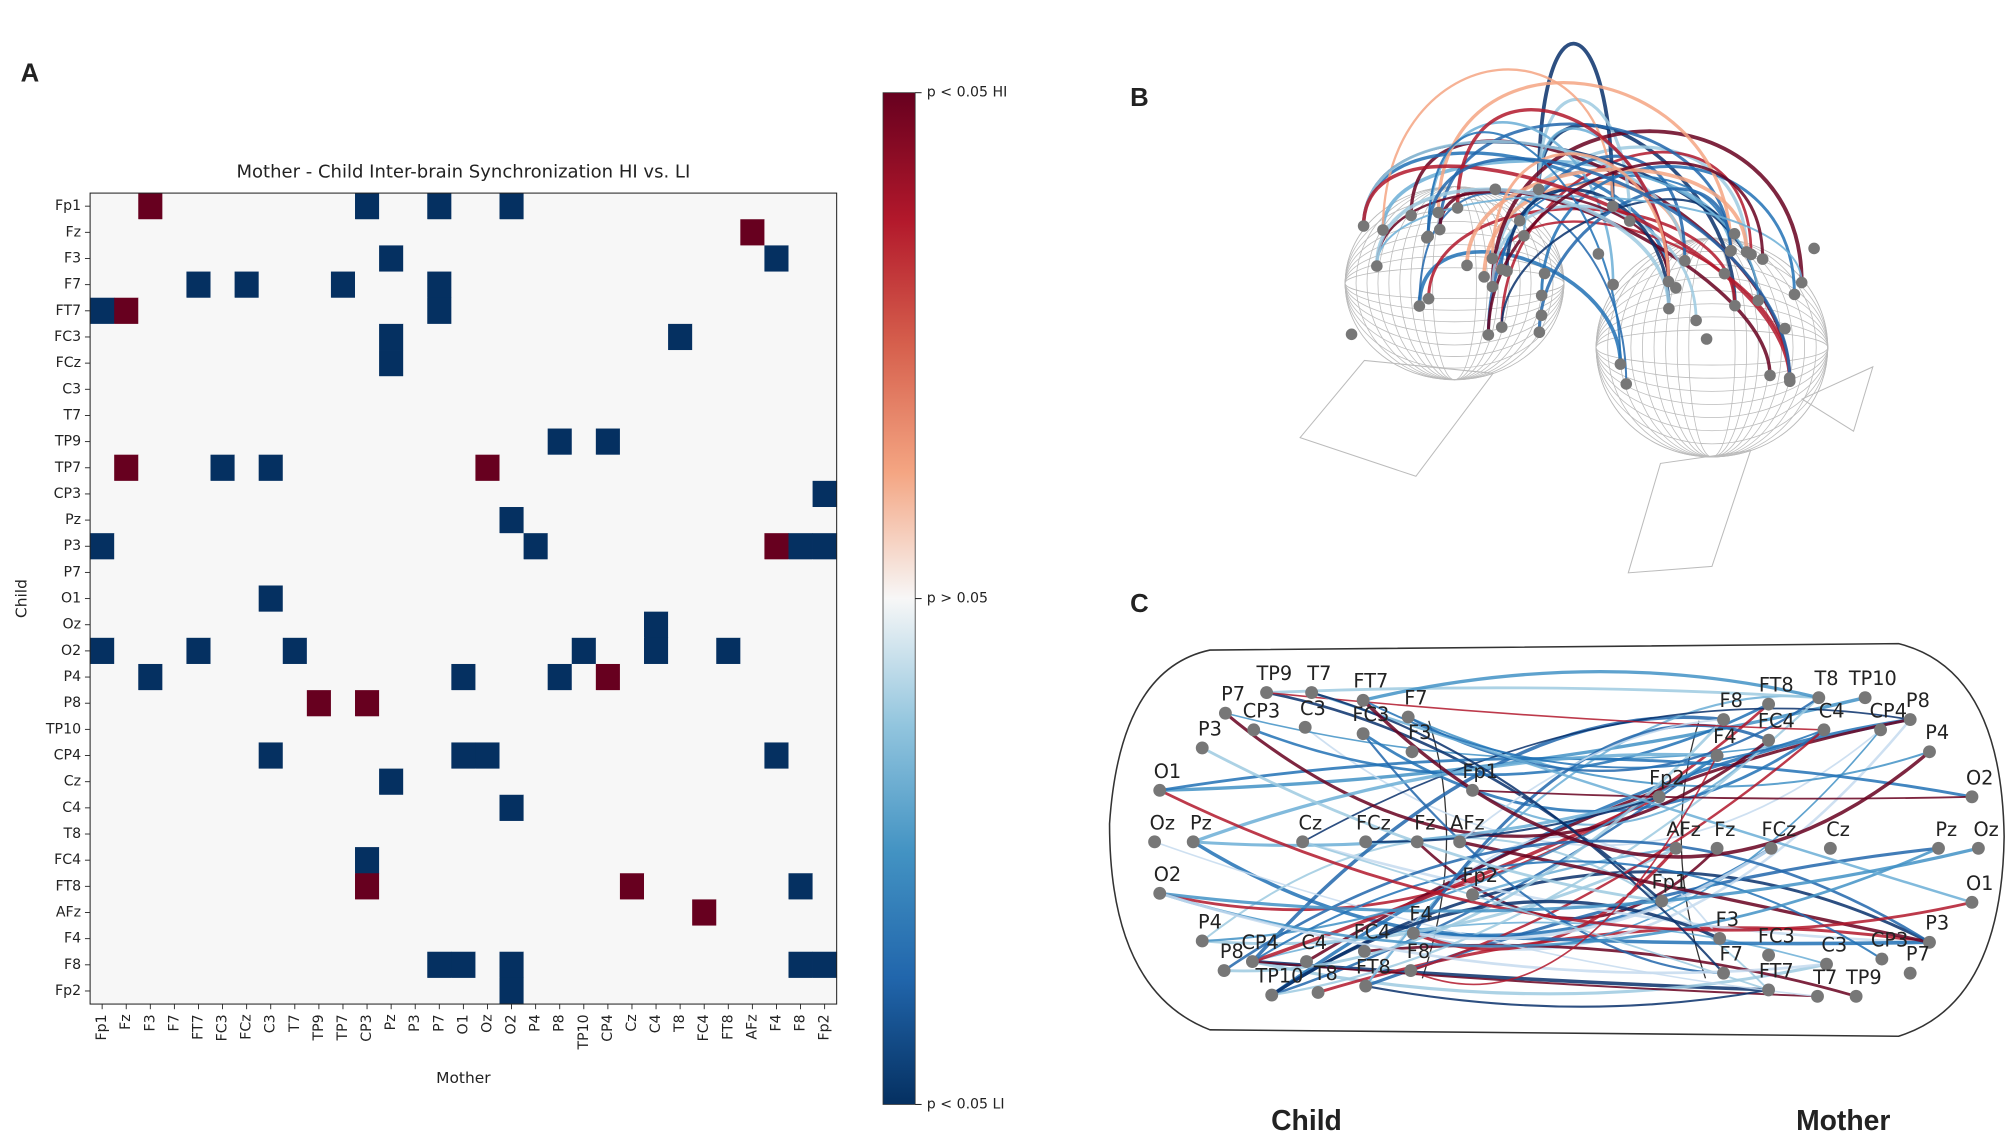  I want to click on electrode-label: P8, so click(1918, 700).